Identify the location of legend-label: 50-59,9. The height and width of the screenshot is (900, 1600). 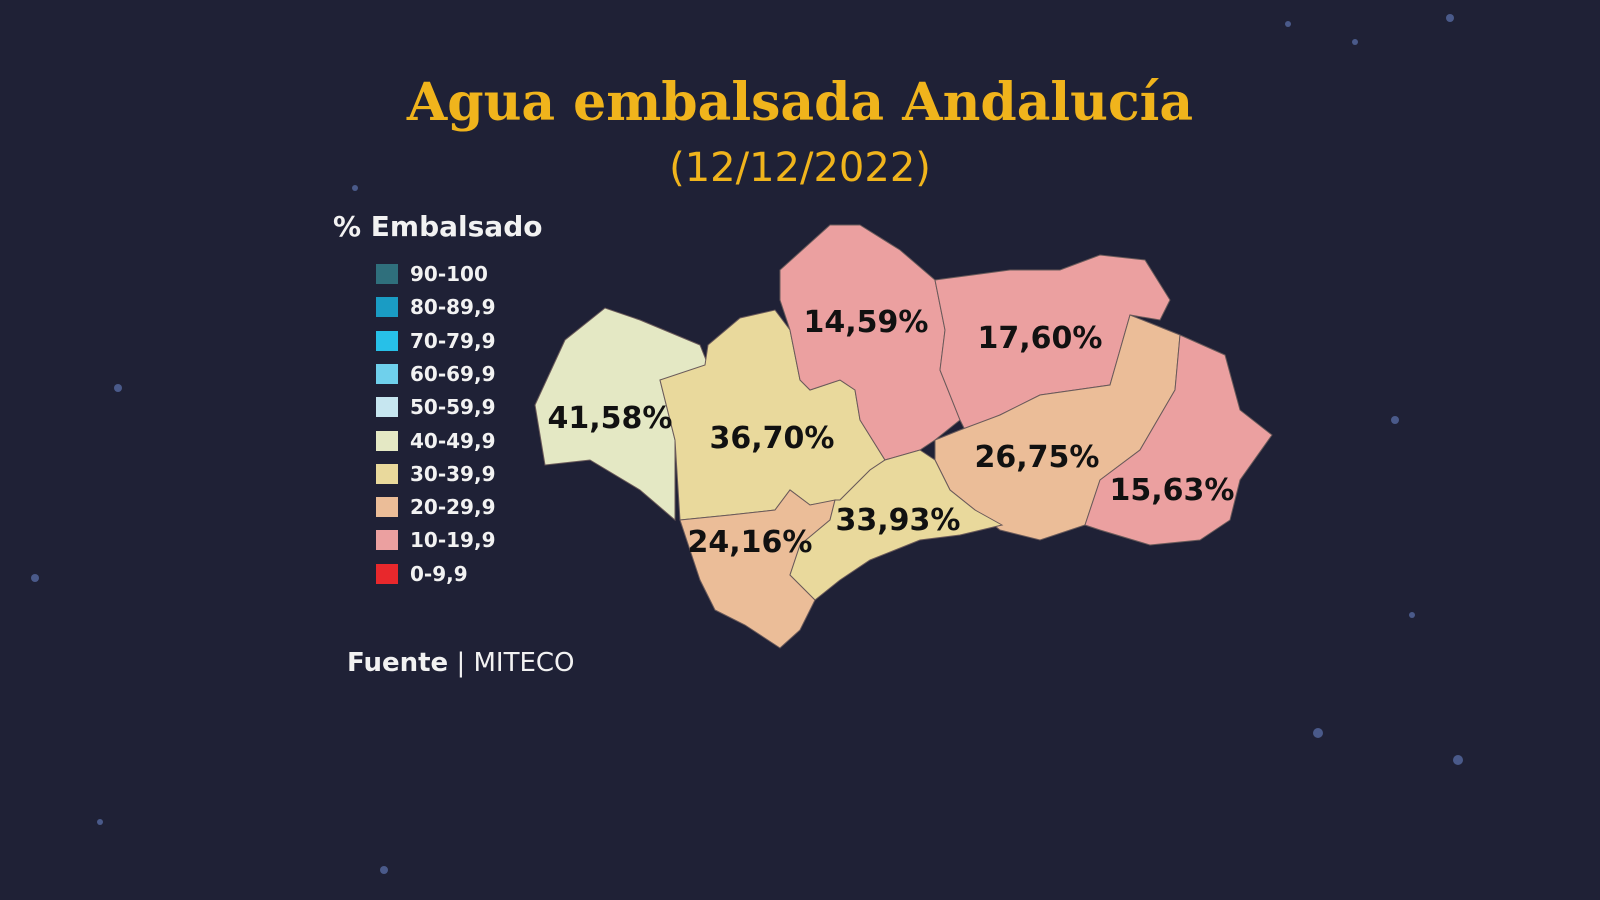
(453, 407).